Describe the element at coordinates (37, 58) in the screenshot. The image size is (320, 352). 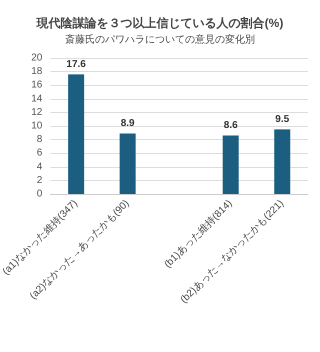
I see `y-tick-label: 20` at that location.